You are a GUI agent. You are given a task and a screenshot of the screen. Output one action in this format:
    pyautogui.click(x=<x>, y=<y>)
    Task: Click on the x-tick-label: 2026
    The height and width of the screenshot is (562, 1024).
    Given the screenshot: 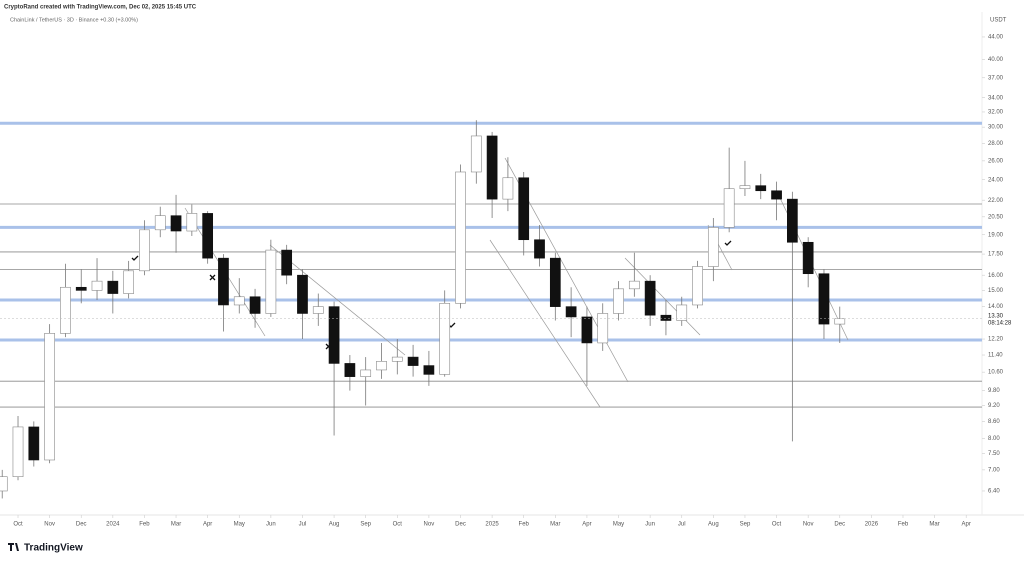 What is the action you would take?
    pyautogui.click(x=872, y=525)
    